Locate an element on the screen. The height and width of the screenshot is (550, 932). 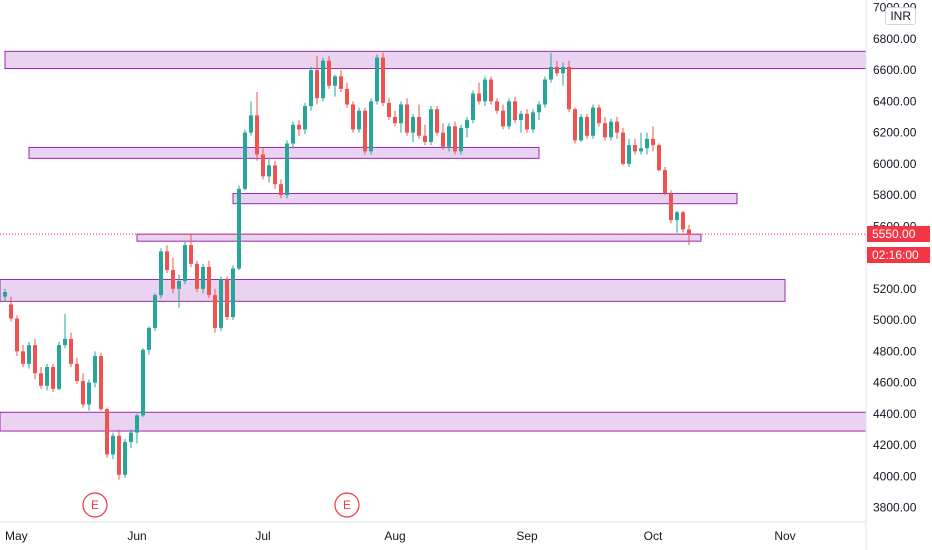
currency-badge: INR is located at coordinates (900, 16).